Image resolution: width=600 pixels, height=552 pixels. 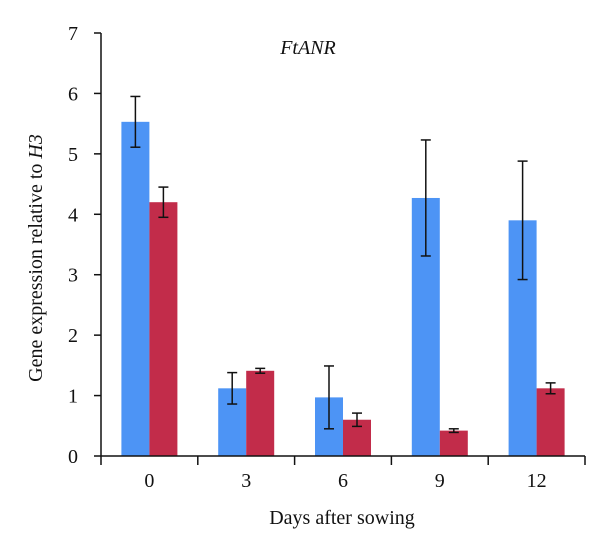 I want to click on x-axis-title: Days after sowing, so click(x=342, y=518).